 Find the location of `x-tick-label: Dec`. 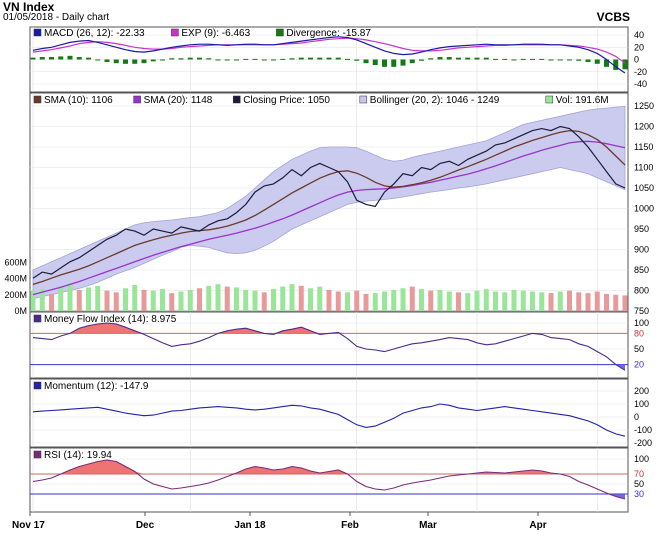

x-tick-label: Dec is located at coordinates (145, 525).